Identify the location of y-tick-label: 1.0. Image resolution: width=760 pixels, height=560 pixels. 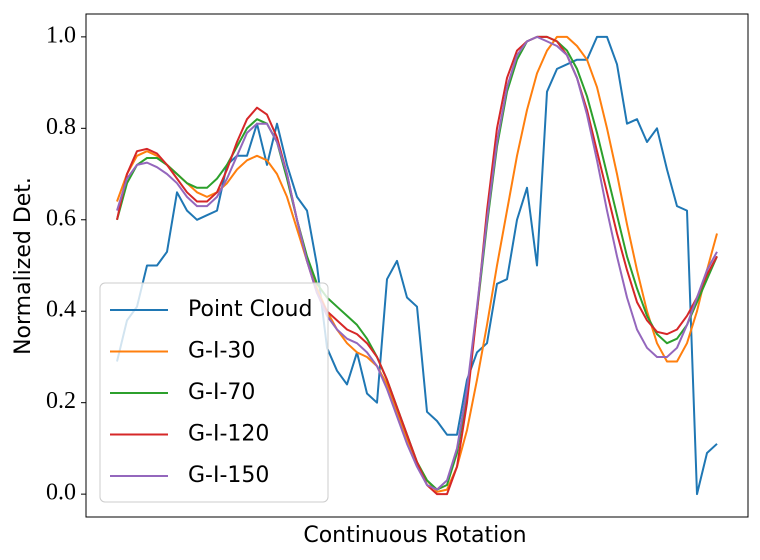
(61, 35).